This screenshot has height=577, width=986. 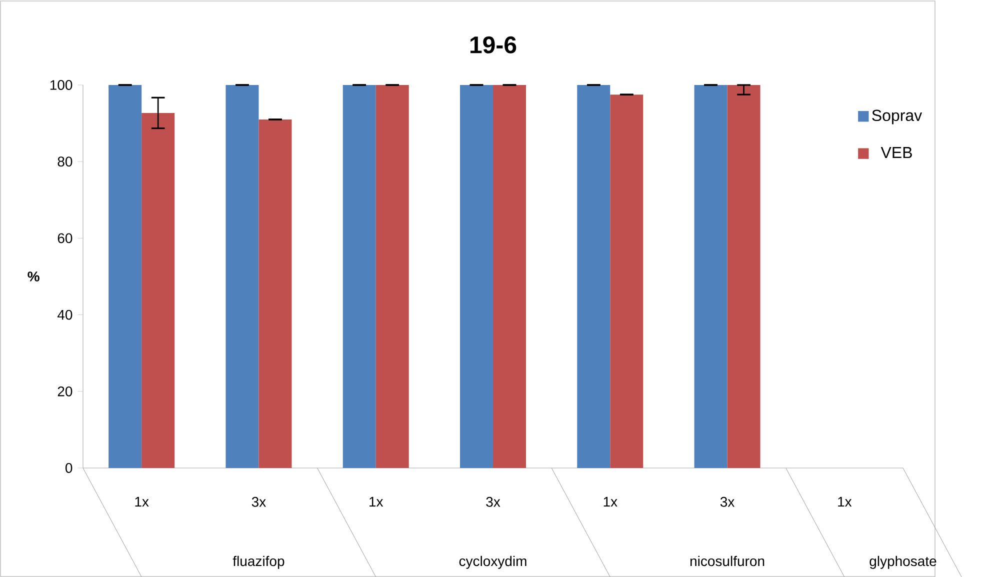 What do you see at coordinates (897, 117) in the screenshot?
I see `legend-label: Soprav` at bounding box center [897, 117].